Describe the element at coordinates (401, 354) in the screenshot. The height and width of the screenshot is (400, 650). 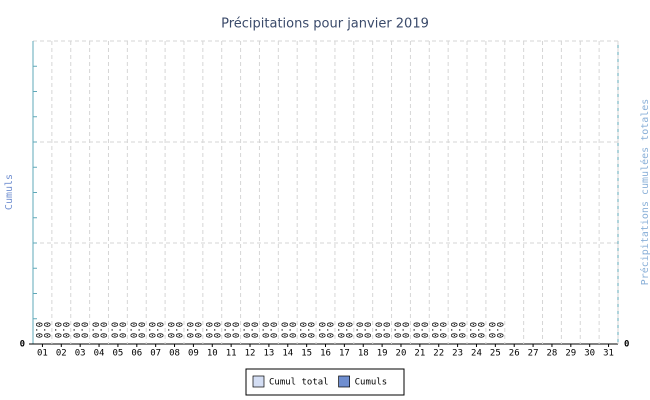
I see `x-tick-label: 20` at that location.